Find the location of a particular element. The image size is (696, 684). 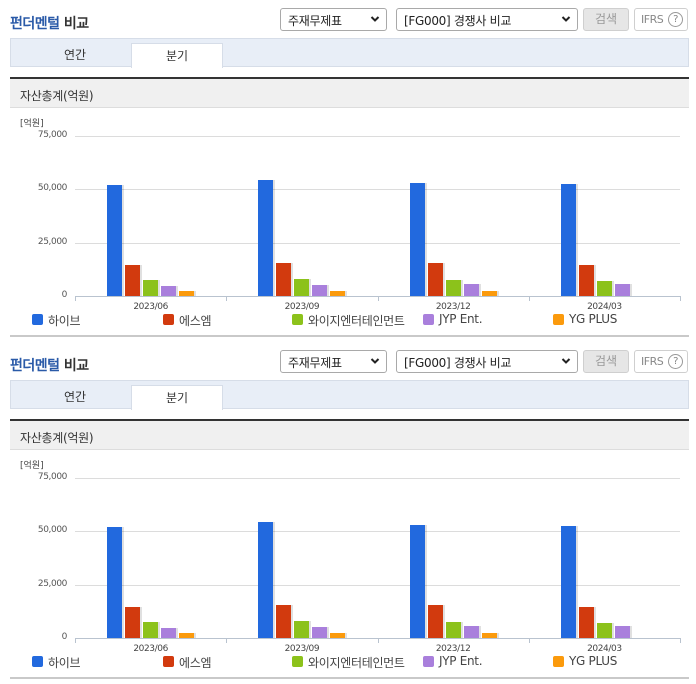

y-tick-label: 0 is located at coordinates (64, 295).